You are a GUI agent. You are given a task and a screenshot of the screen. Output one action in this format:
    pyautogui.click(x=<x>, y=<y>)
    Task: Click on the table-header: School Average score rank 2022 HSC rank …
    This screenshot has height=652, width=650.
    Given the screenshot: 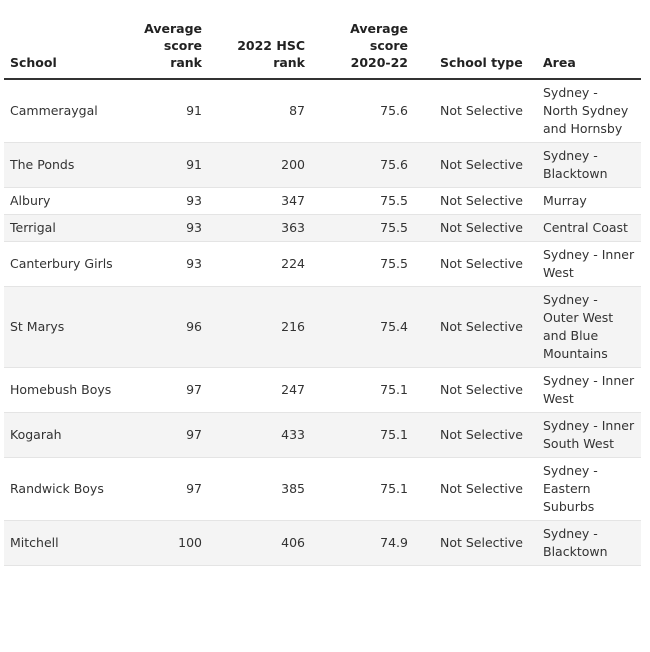 What is the action you would take?
    pyautogui.click(x=322, y=42)
    